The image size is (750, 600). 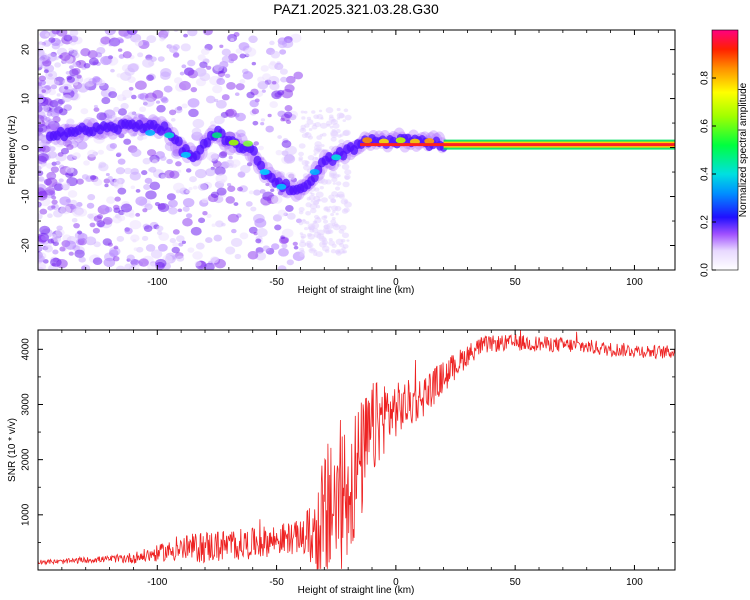 What do you see at coordinates (356, 9) in the screenshot?
I see `figure-title: PAZ1.2025.321.03.28.G30` at bounding box center [356, 9].